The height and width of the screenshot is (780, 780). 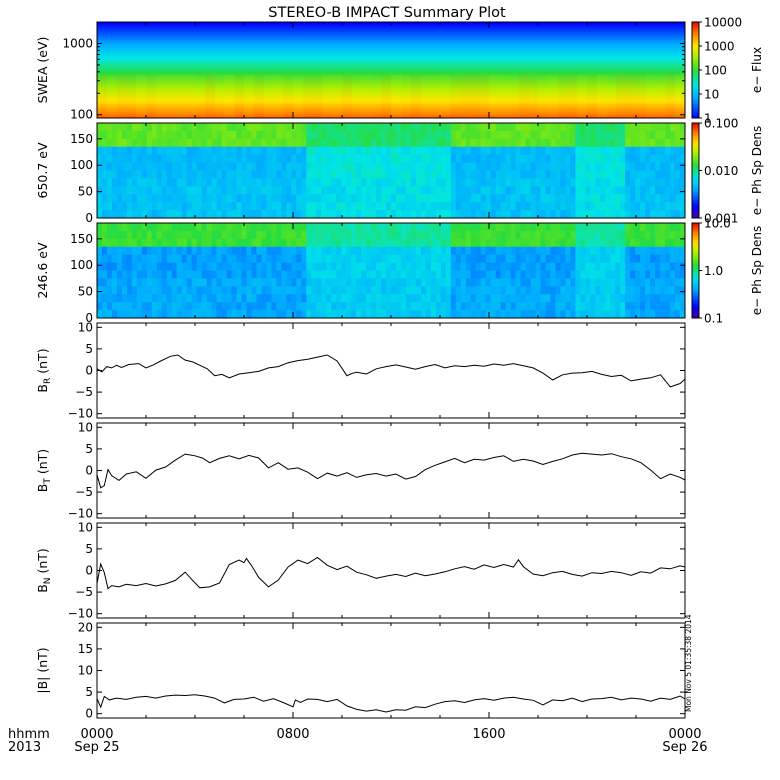 What do you see at coordinates (42, 170) in the screenshot?
I see `y-axis-label: 650.7 eV` at bounding box center [42, 170].